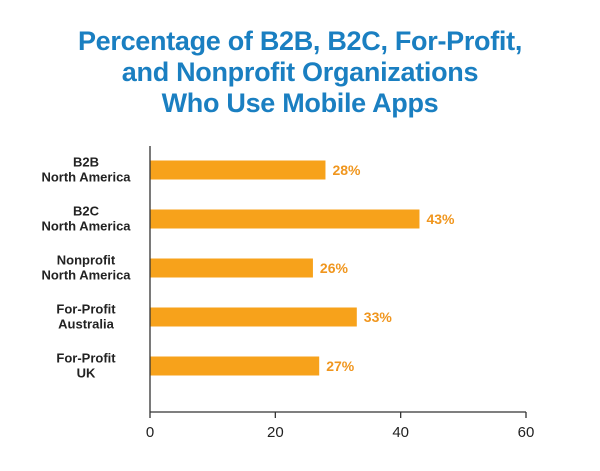  What do you see at coordinates (86, 162) in the screenshot?
I see `category-label-line: B2B` at bounding box center [86, 162].